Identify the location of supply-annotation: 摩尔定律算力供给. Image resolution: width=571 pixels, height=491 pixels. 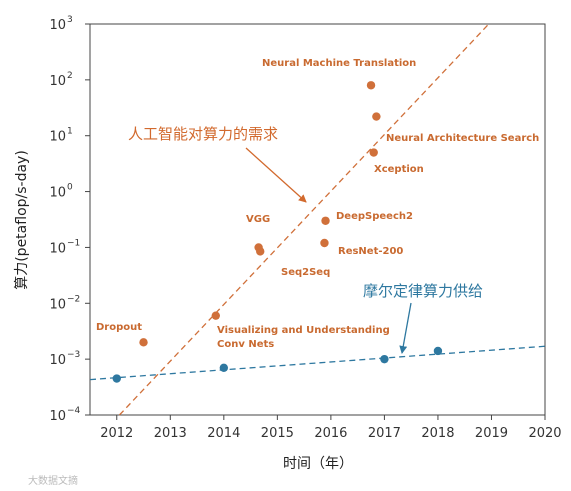
(423, 291).